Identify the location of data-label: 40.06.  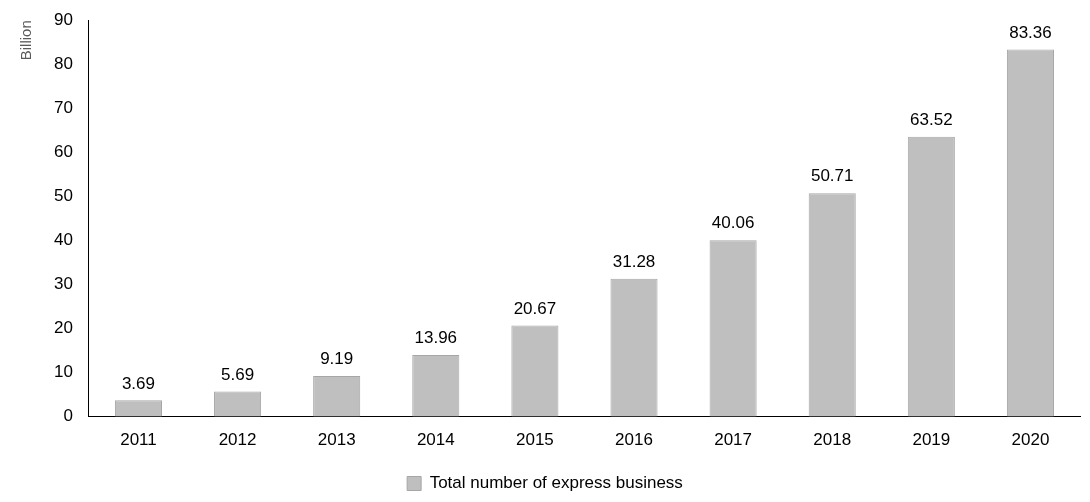
(733, 223).